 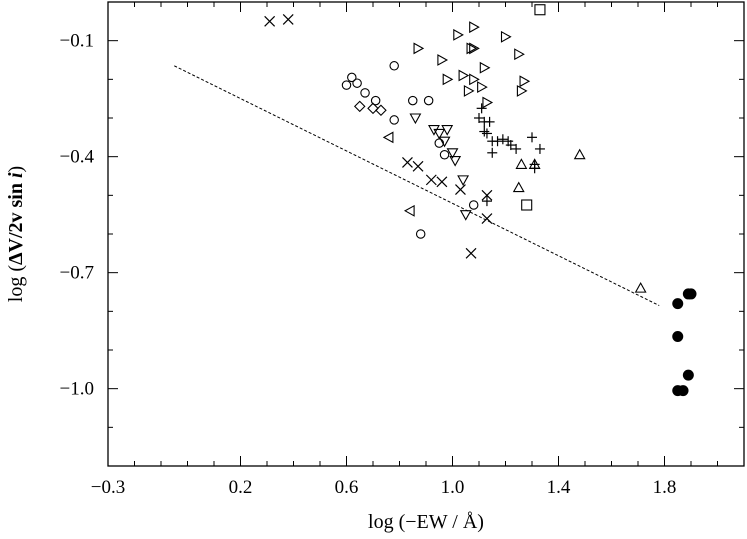 What do you see at coordinates (453, 487) in the screenshot?
I see `x-tick-label: 1.0` at bounding box center [453, 487].